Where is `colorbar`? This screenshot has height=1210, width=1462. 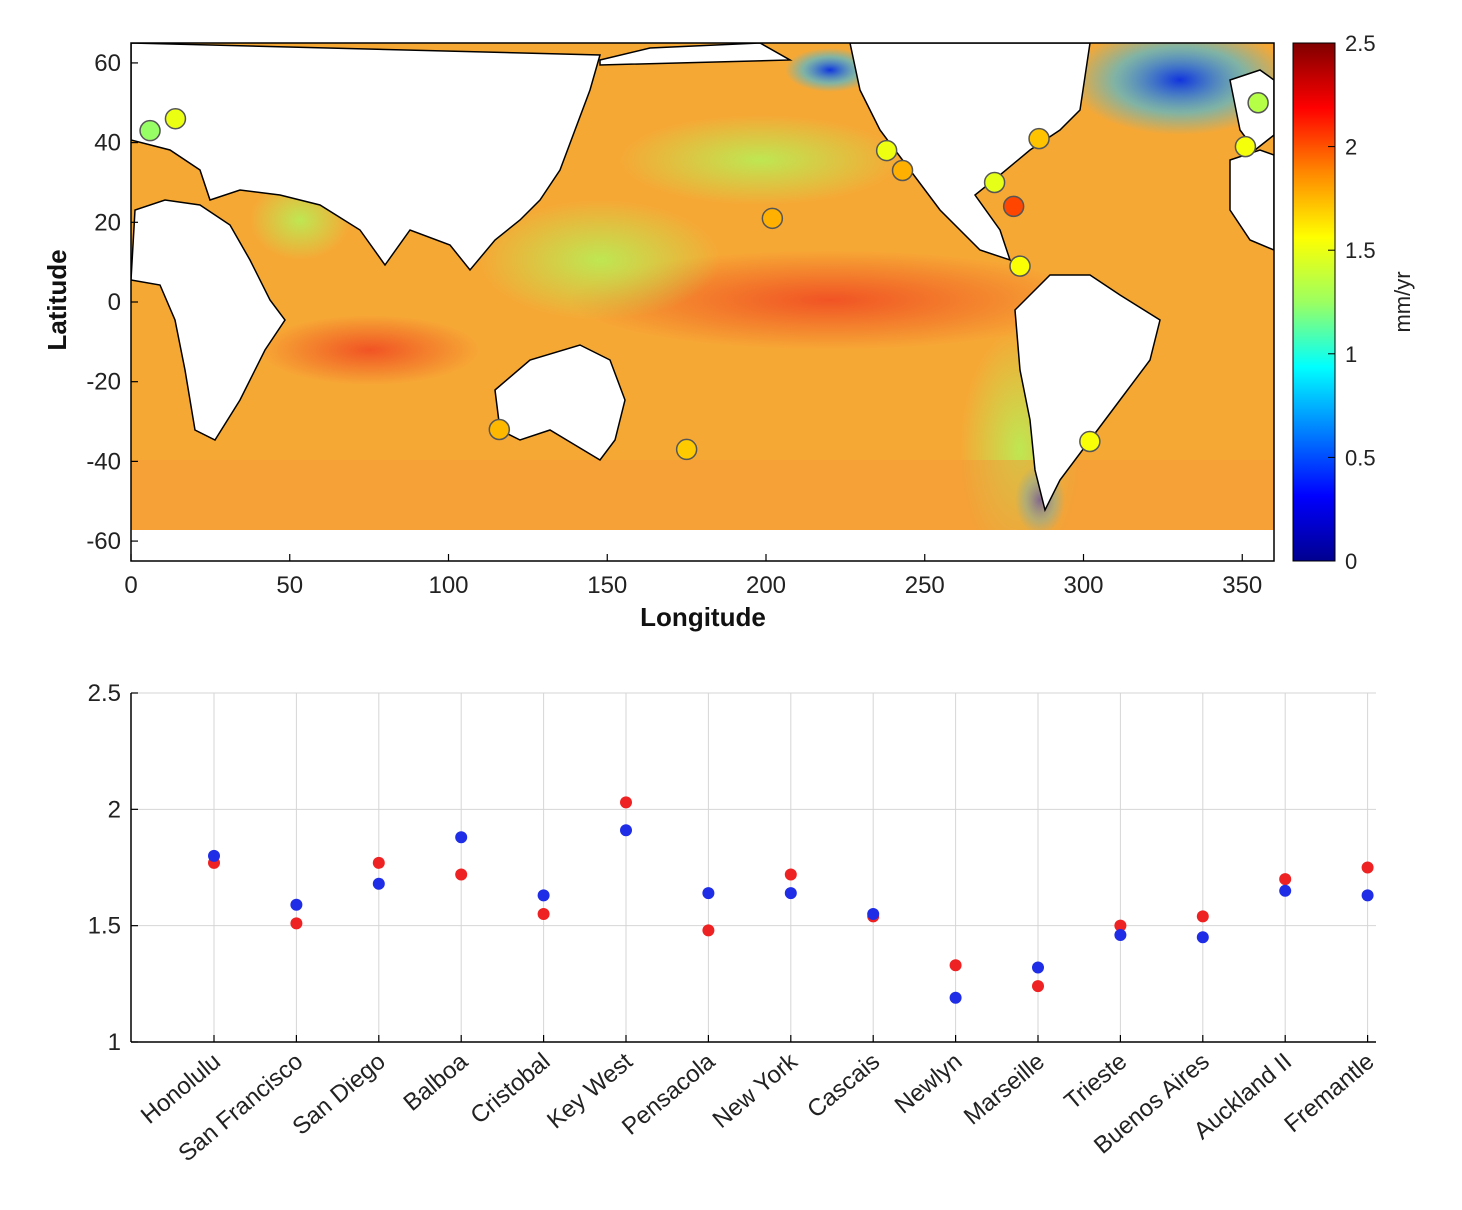
colorbar is located at coordinates (1314, 302).